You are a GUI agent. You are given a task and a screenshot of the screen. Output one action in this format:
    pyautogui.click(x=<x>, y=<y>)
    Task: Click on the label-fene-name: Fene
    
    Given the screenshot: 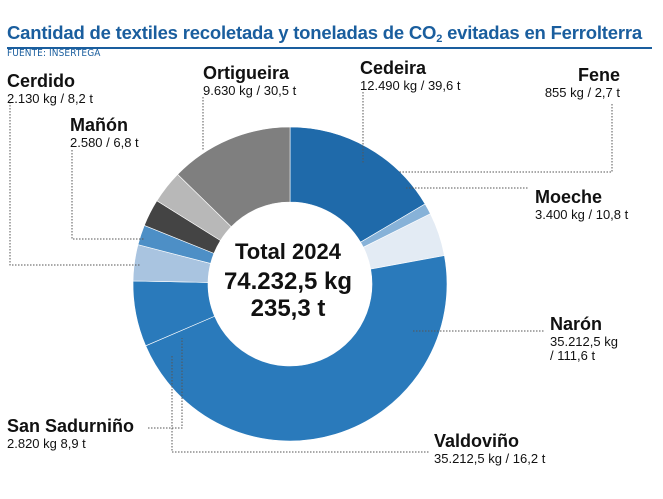 What is the action you would take?
    pyautogui.click(x=598, y=75)
    